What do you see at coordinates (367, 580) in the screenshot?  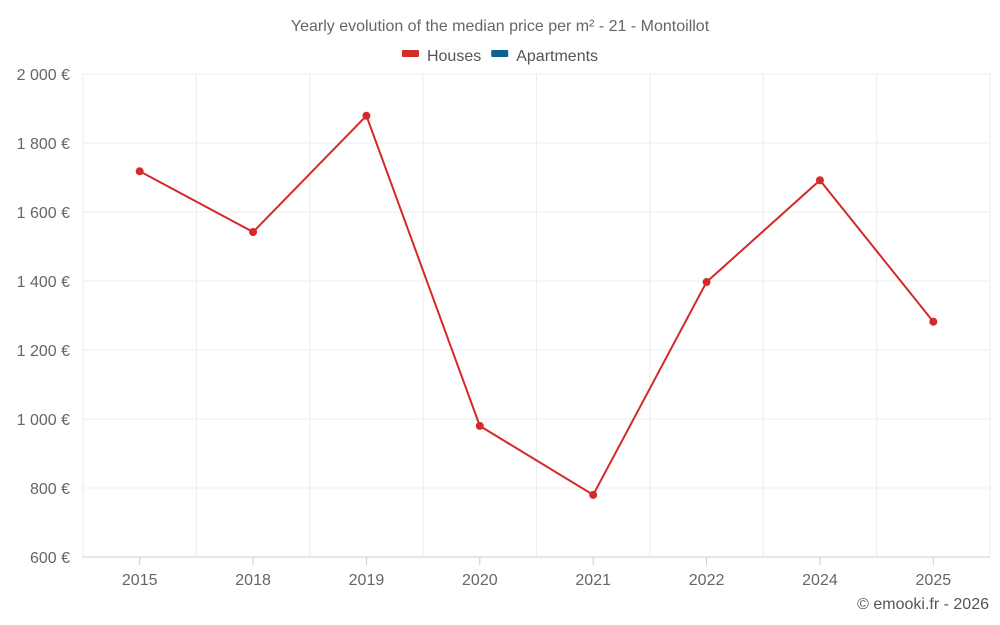 I see `x-tick-label: 2019` at bounding box center [367, 580].